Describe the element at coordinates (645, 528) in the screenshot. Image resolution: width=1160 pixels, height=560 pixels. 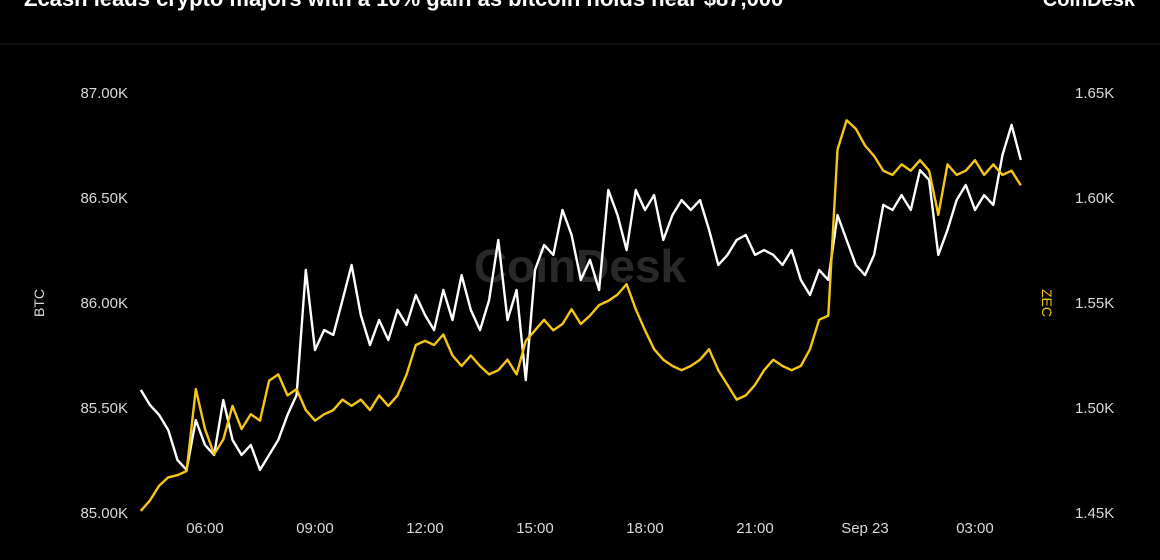
I see `x-tick-label: 18:00` at that location.